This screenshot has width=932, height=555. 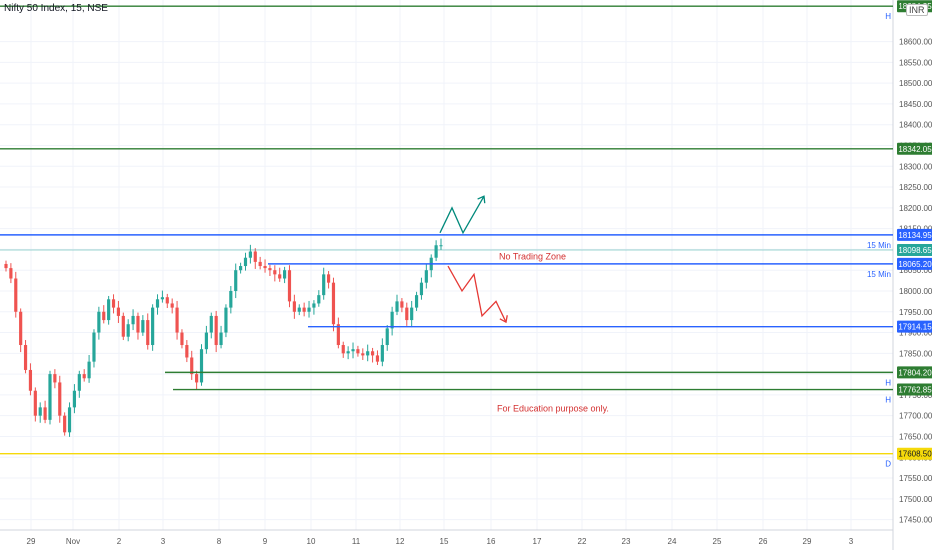 I want to click on bullish-arrow-head, so click(x=481, y=199).